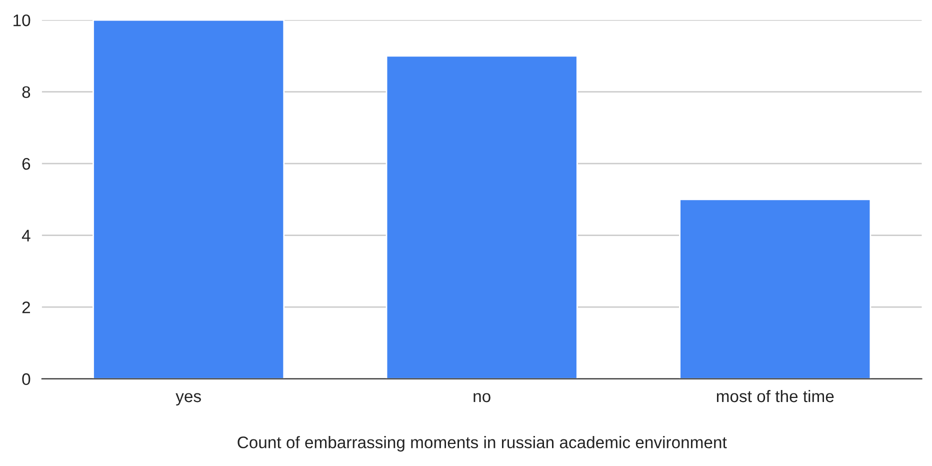  I want to click on y-tick-label: 10, so click(22, 20).